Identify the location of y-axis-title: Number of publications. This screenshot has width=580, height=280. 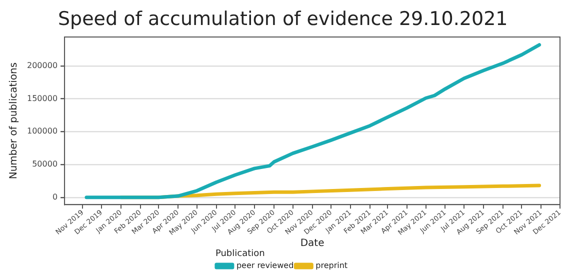
(14, 121).